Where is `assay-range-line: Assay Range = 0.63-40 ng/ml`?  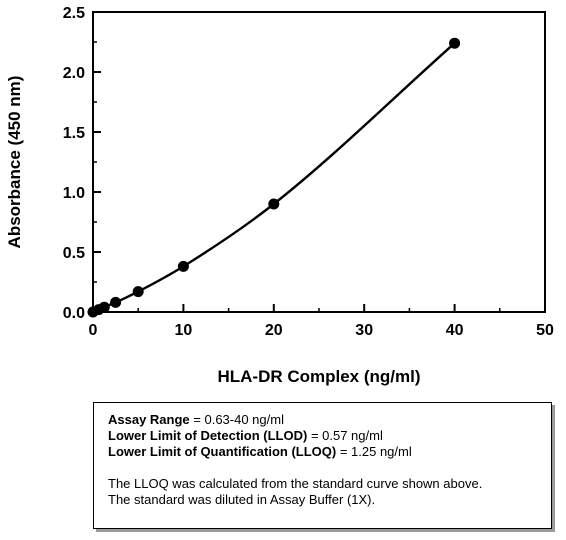 assay-range-line: Assay Range = 0.63-40 ng/ml is located at coordinates (322, 420).